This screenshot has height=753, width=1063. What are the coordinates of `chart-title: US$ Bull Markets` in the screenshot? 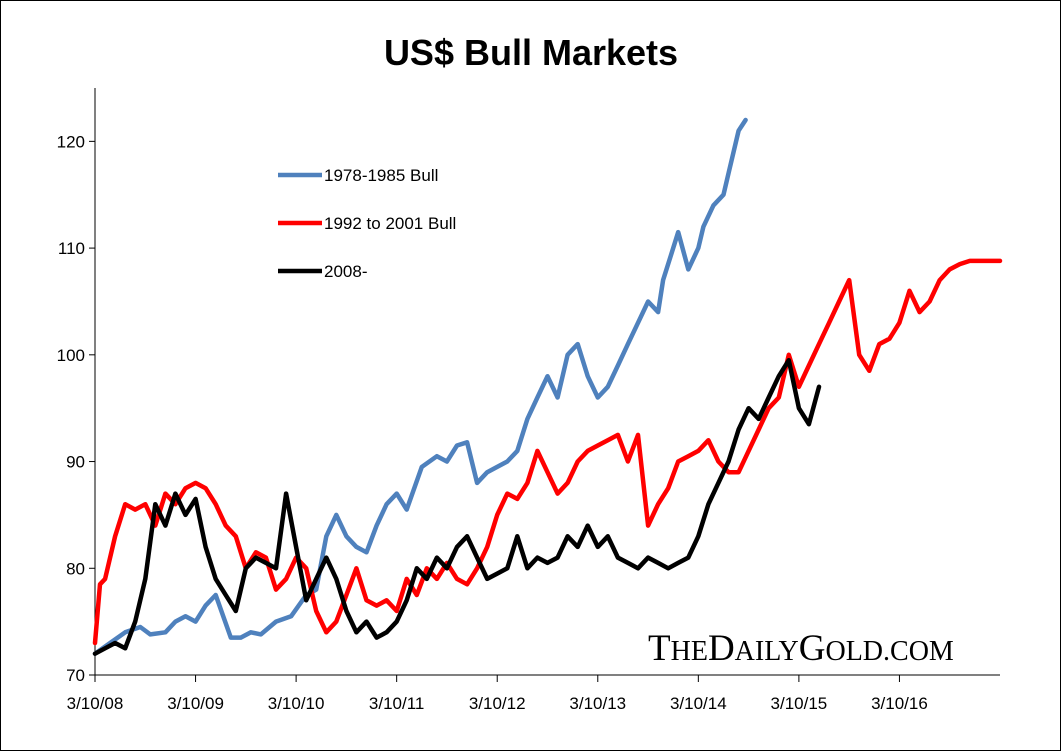 It's located at (531, 52).